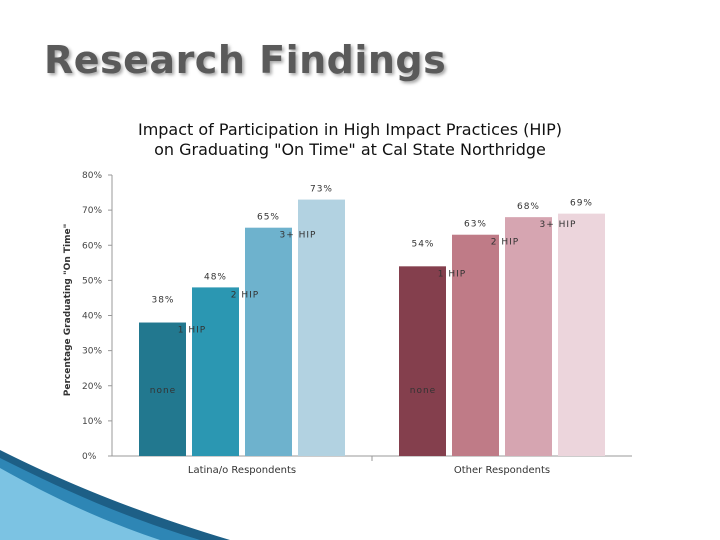 Image resolution: width=720 pixels, height=540 pixels. What do you see at coordinates (268, 218) in the screenshot?
I see `bar-value-label: 65%` at bounding box center [268, 218].